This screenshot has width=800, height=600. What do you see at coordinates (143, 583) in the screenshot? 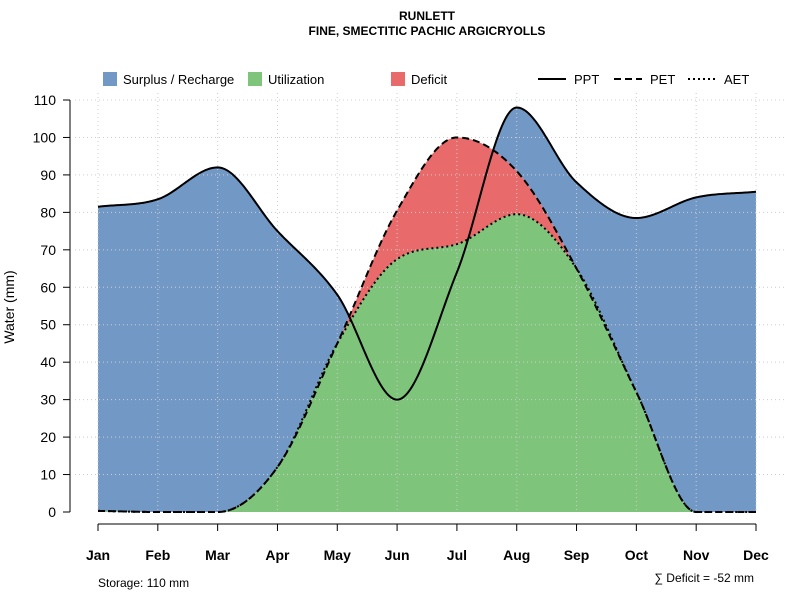
I see `storage-note: Storage: 110 mm` at bounding box center [143, 583].